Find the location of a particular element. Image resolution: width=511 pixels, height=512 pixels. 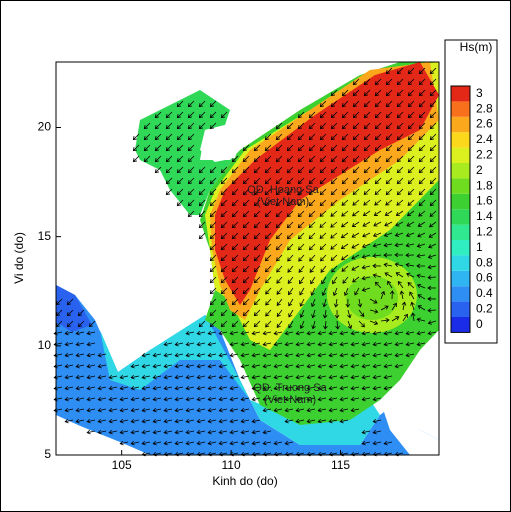

y-tick-label: 5 is located at coordinates (47, 454).